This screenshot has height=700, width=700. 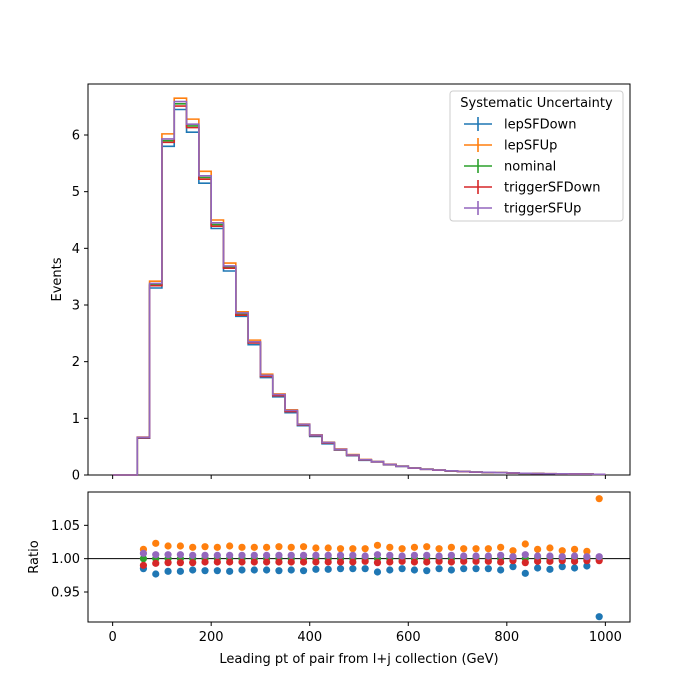 I want to click on legend-label-nominal: nominal, so click(x=530, y=167).